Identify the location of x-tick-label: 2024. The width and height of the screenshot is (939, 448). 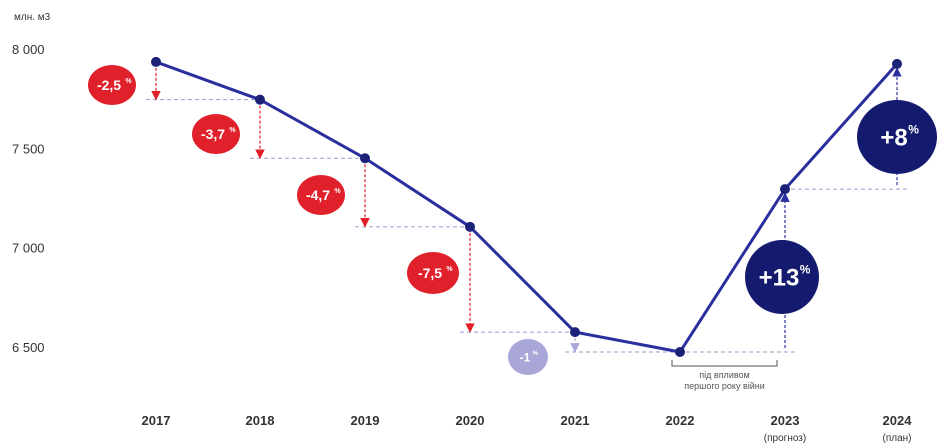
(898, 420).